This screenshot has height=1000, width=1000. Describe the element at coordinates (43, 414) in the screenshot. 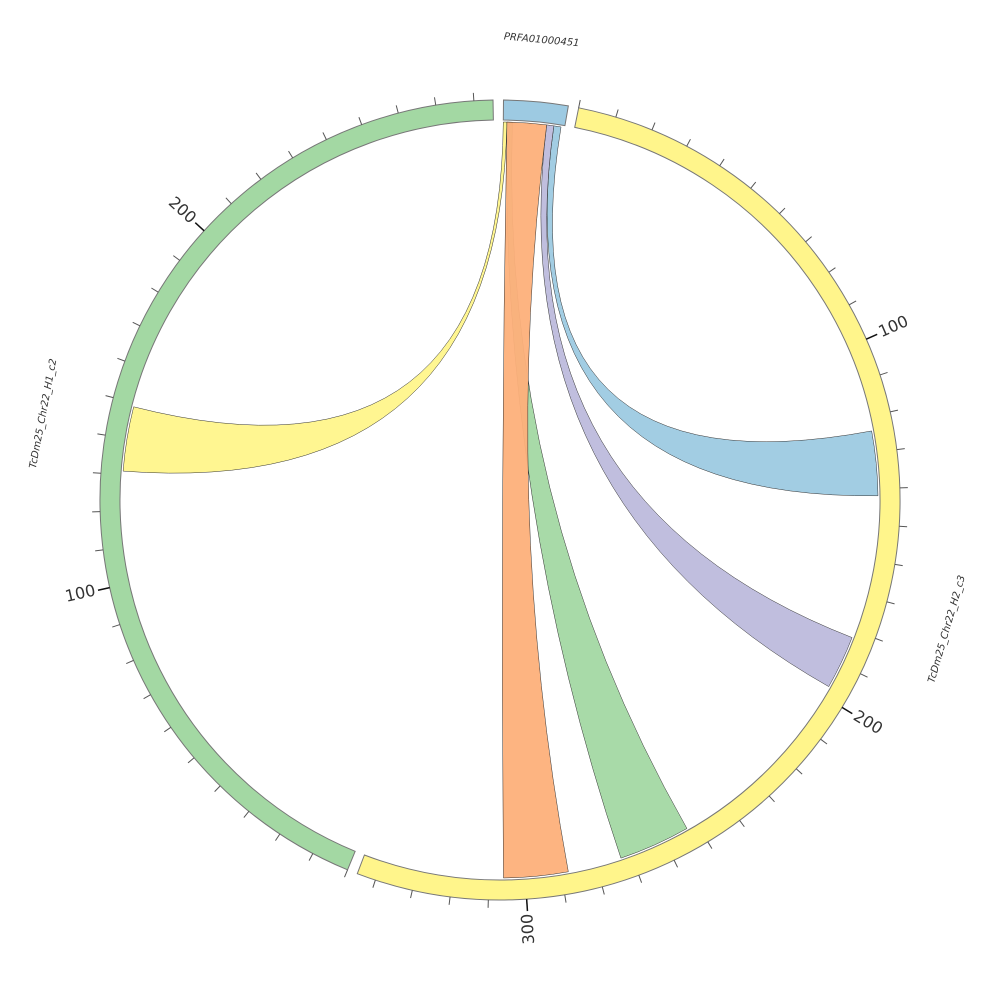

I see `sector-label: TcDm25_Chr22_H1_c2` at that location.